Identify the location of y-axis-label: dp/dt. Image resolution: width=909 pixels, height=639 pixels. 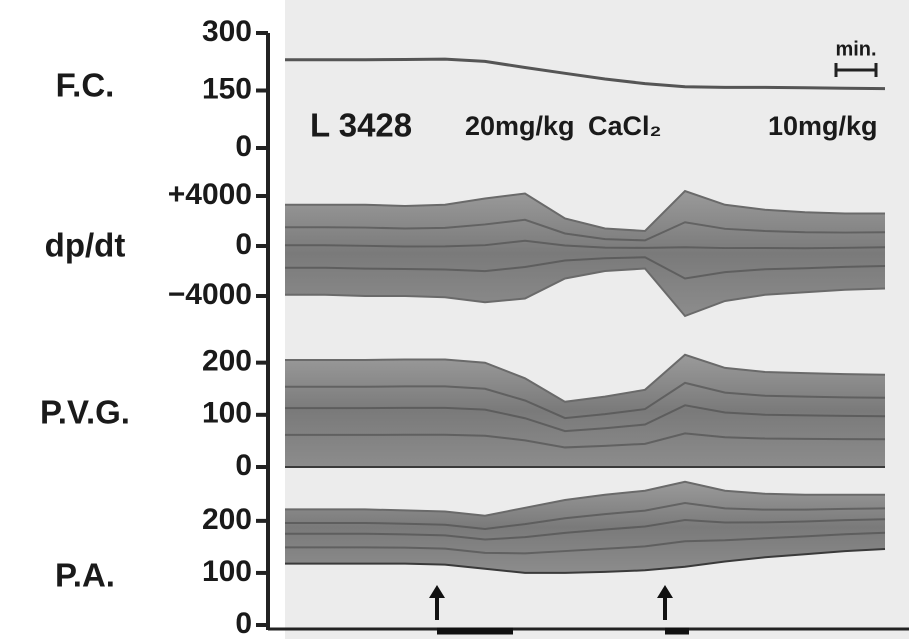
(85, 245).